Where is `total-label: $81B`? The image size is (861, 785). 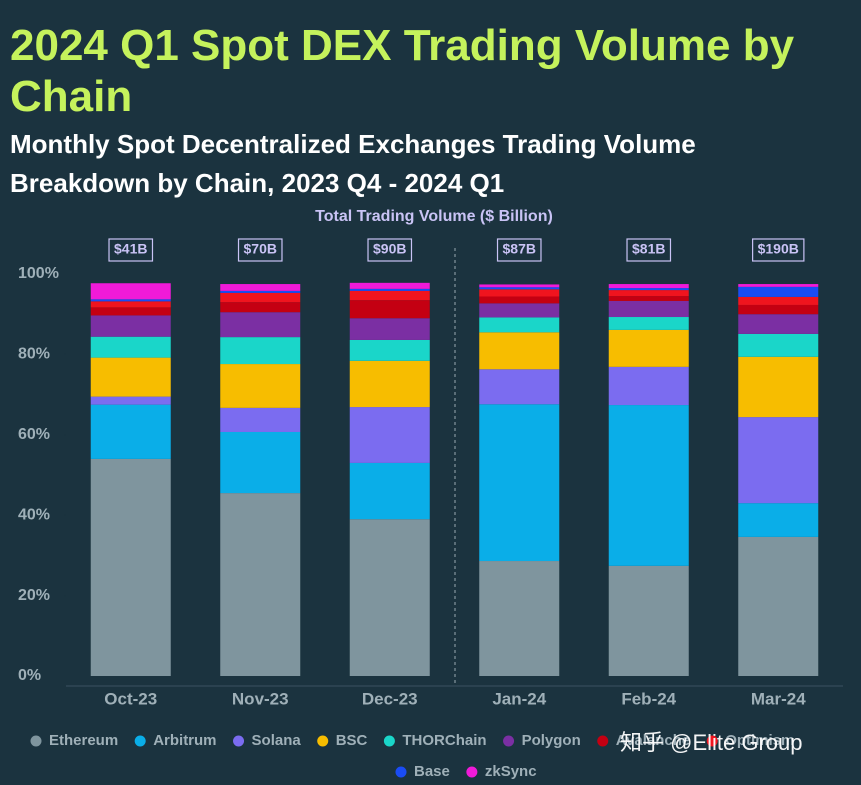 total-label: $81B is located at coordinates (648, 249).